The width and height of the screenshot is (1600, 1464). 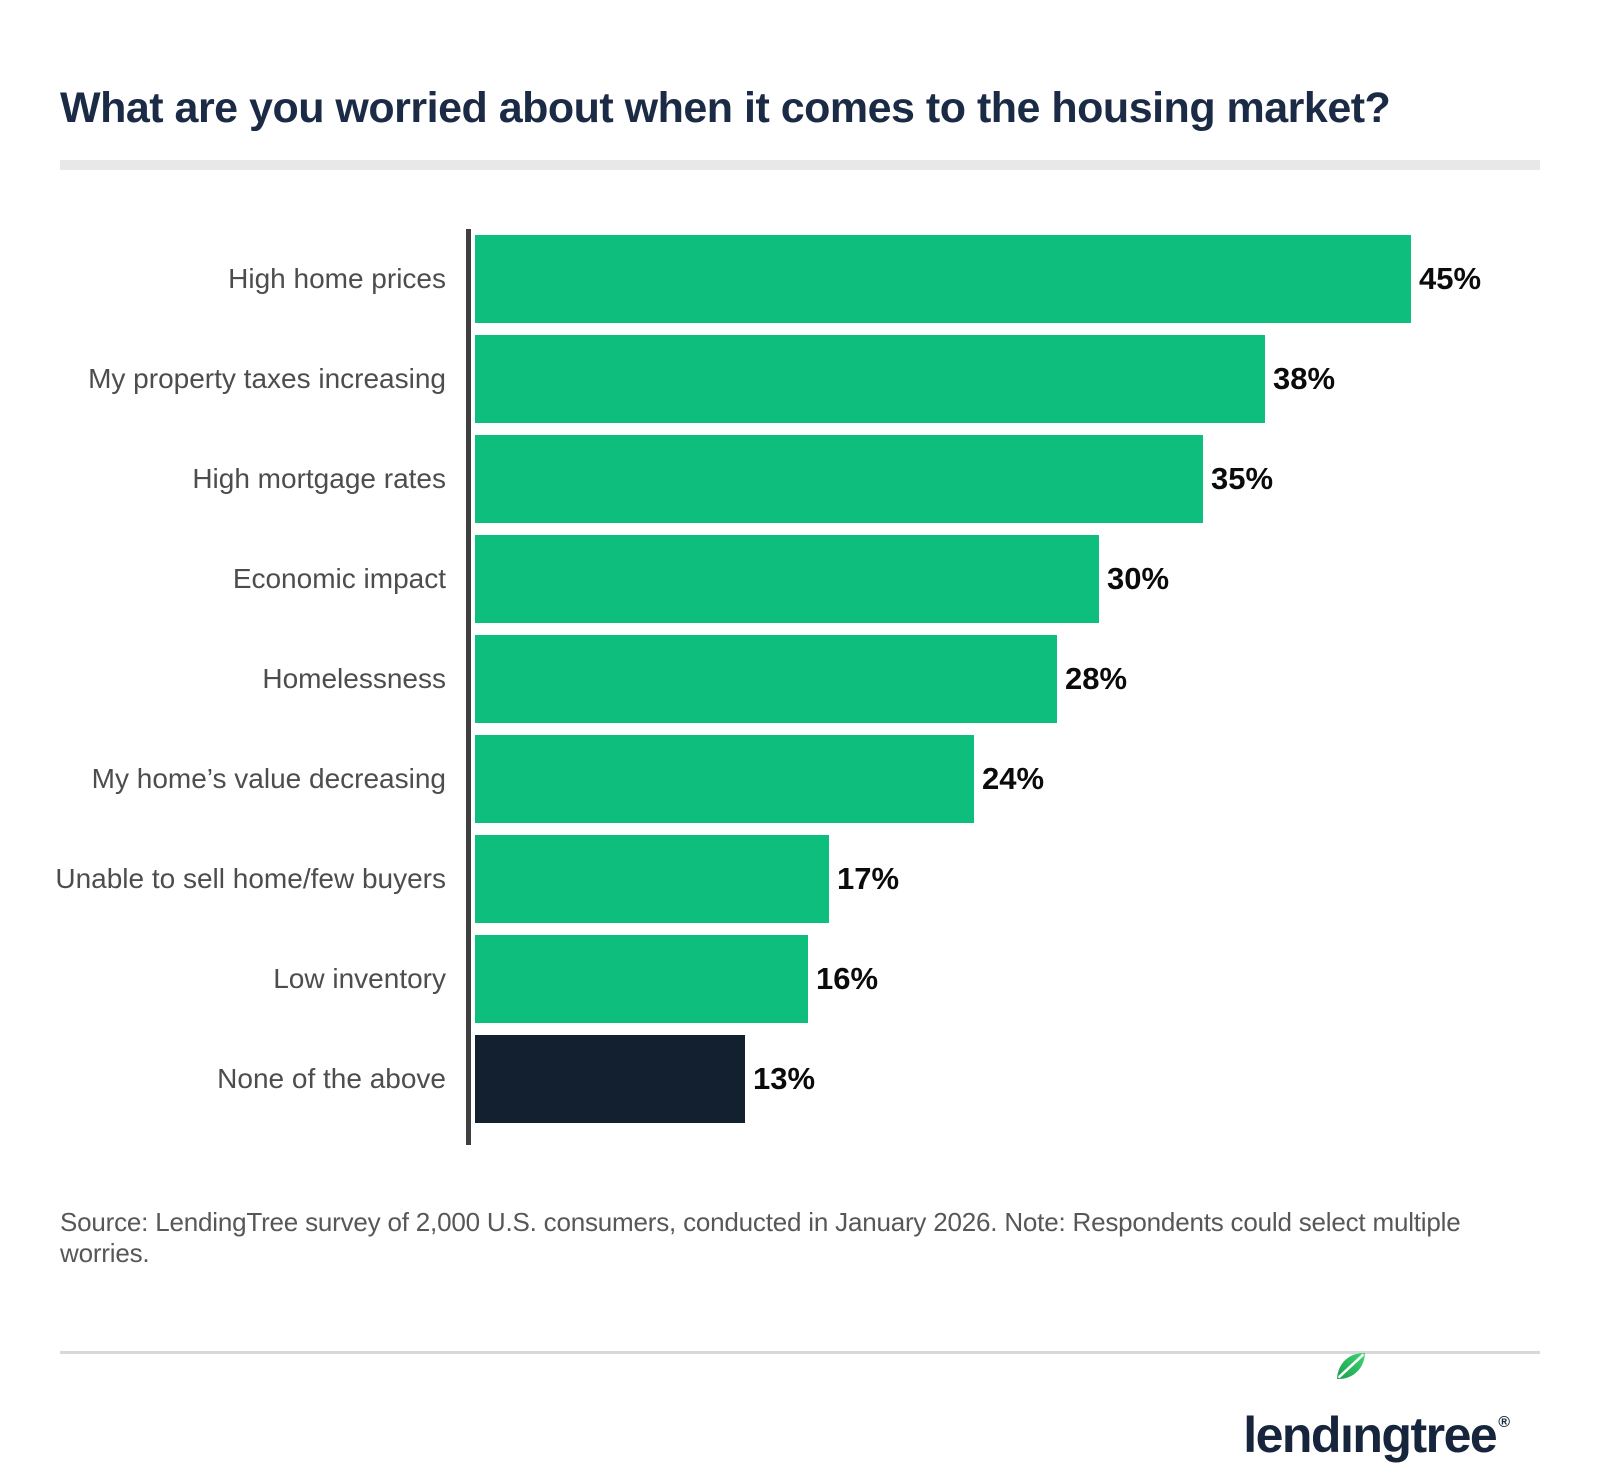 I want to click on value-label: 35%, so click(x=1242, y=479).